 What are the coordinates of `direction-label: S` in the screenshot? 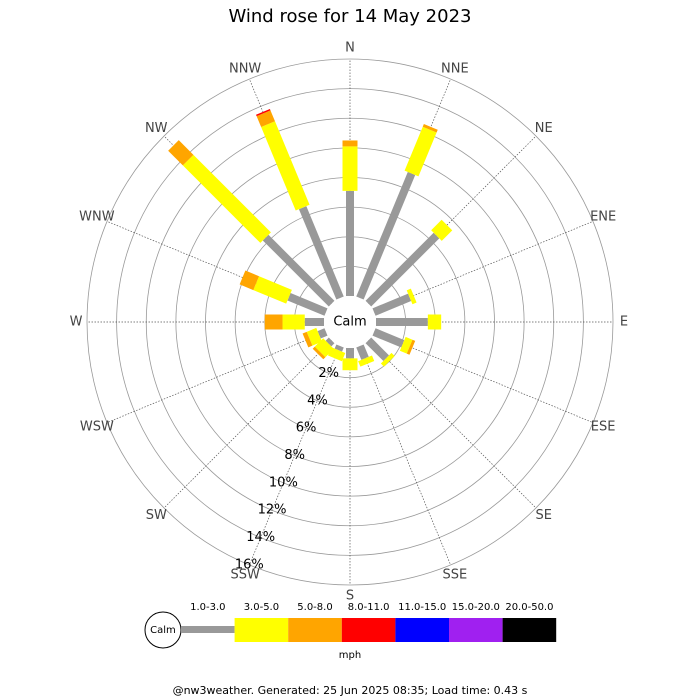 It's located at (350, 596).